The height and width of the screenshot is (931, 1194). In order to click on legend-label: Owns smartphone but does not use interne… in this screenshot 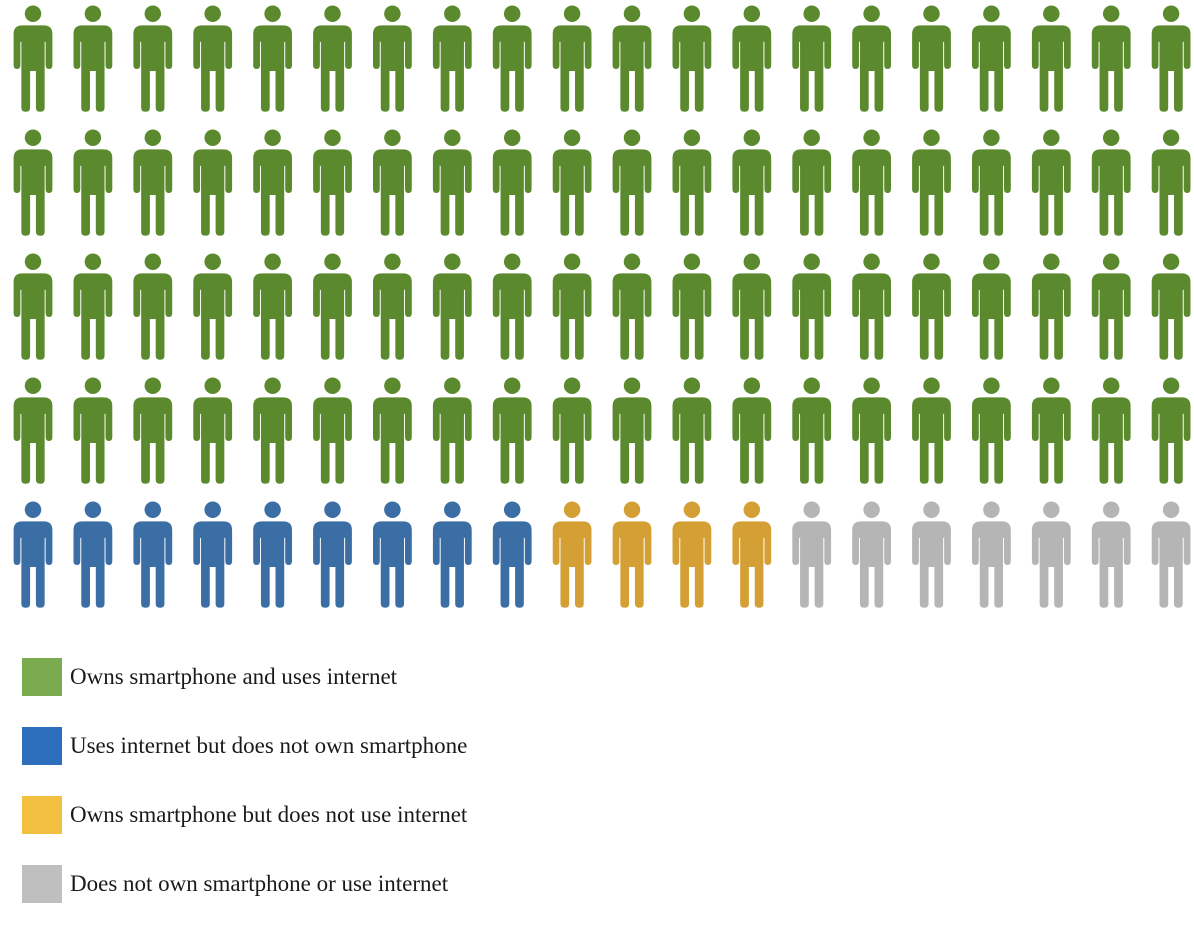, I will do `click(269, 814)`.